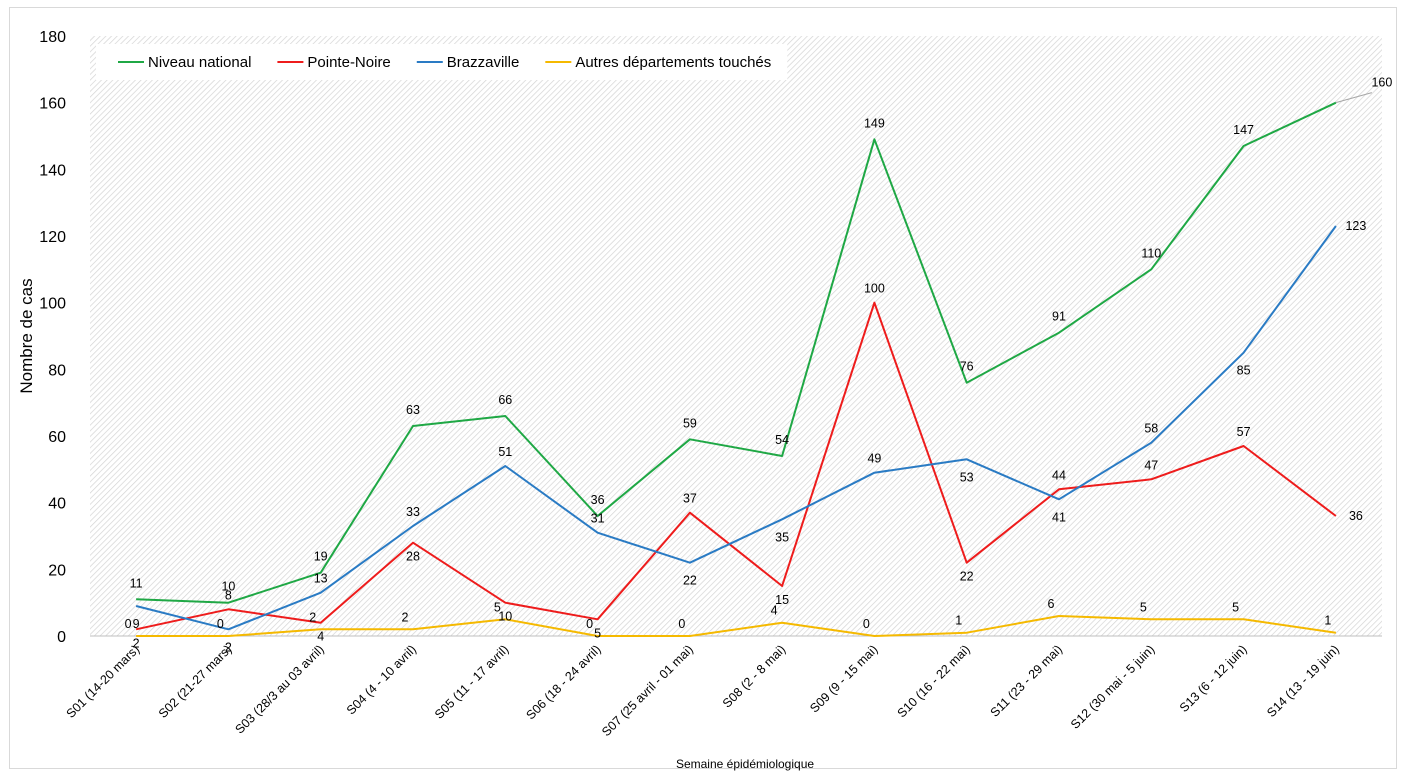  I want to click on legend-item-2: Brazzaville, so click(468, 62).